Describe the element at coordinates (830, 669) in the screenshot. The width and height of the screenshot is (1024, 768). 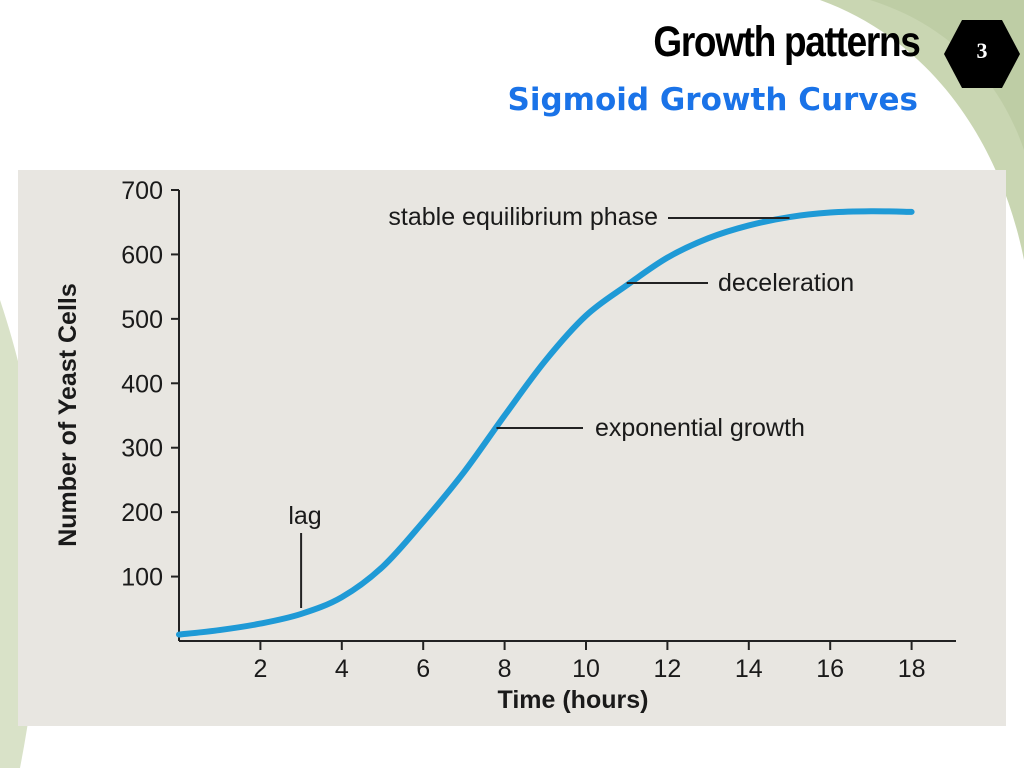
I see `x-tick-label: 16` at that location.